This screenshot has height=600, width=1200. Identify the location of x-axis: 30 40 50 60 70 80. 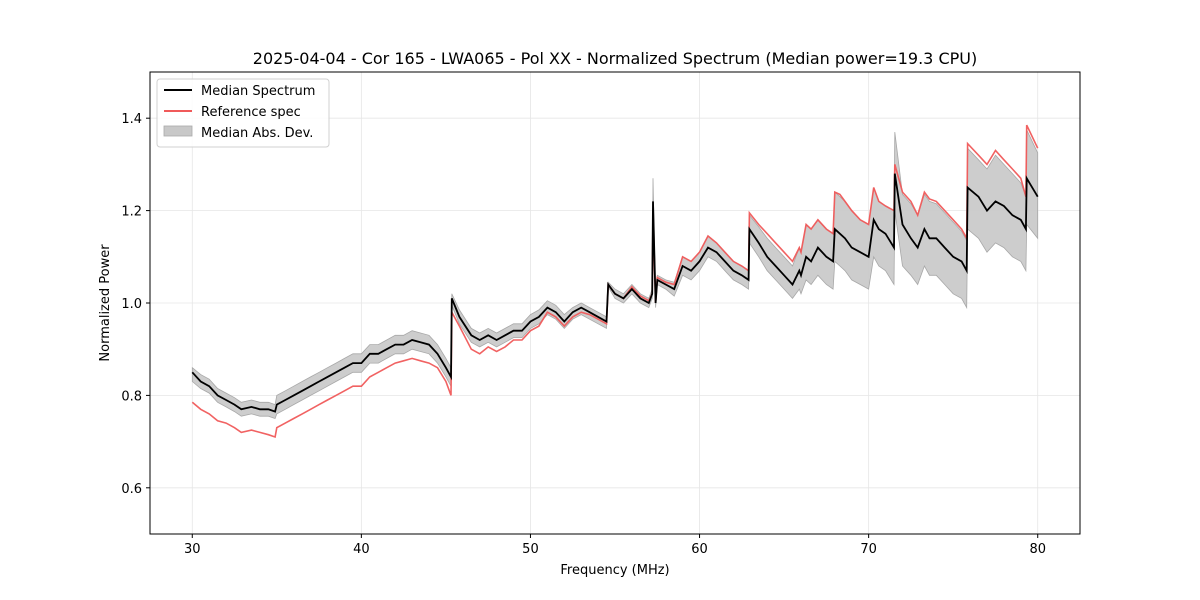
(615, 545).